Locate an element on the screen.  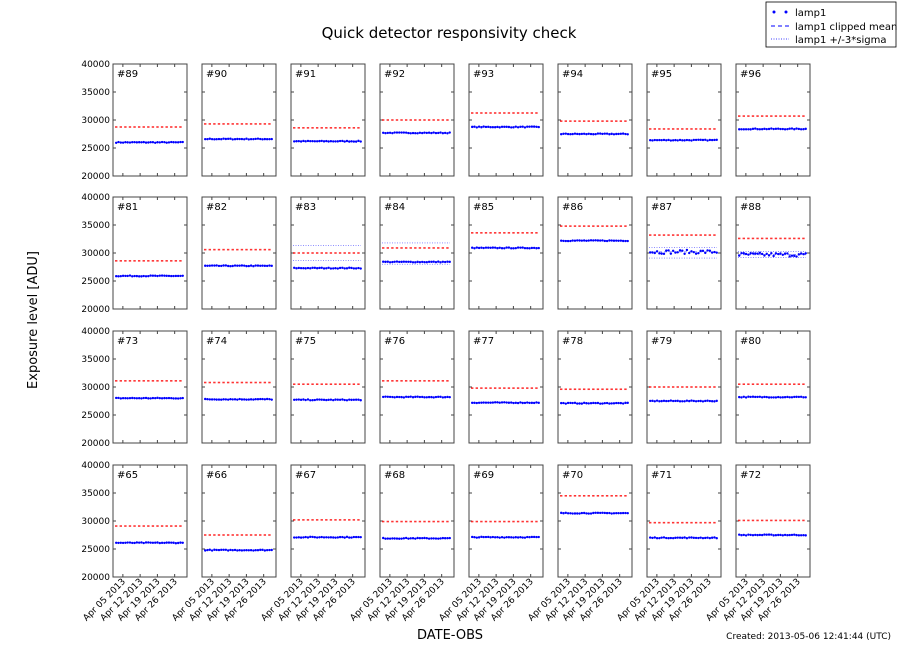
panel-96: #96 is located at coordinates (773, 120).